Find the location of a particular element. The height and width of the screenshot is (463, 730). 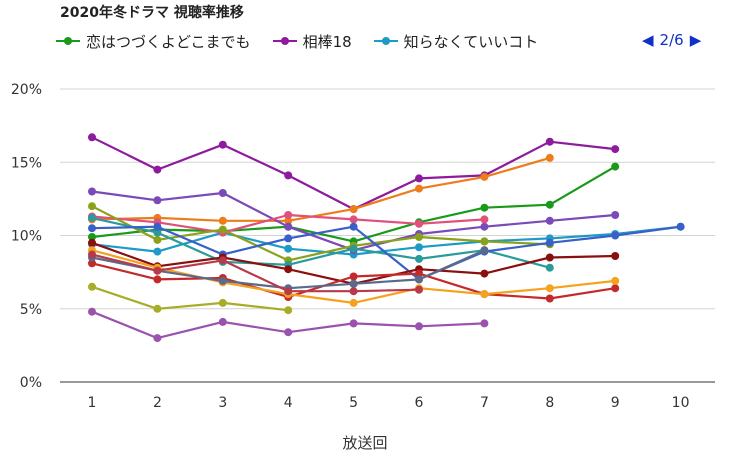

x-tick-label: 9 is located at coordinates (615, 403).